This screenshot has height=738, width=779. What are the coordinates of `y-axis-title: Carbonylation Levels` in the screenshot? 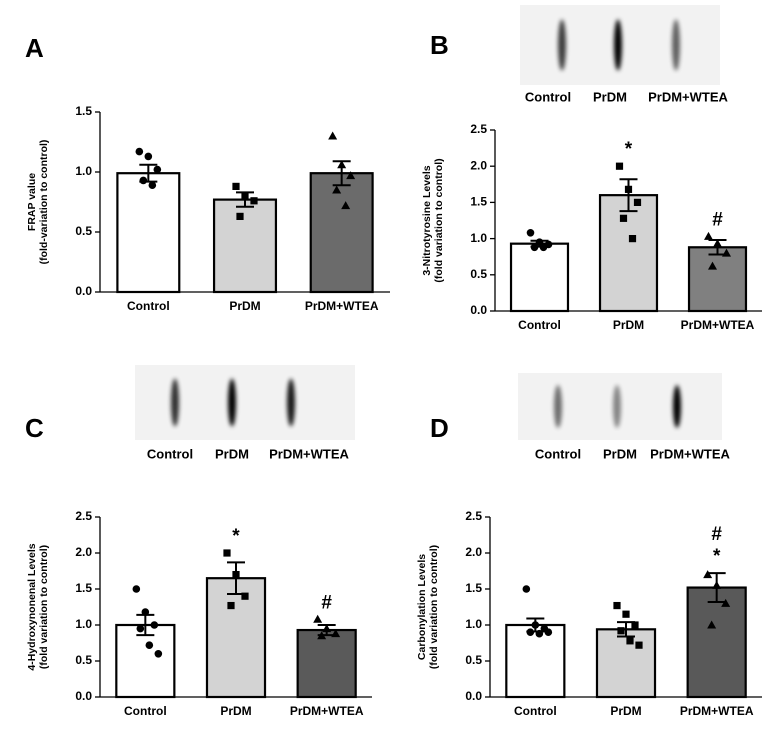 It's located at (422, 607).